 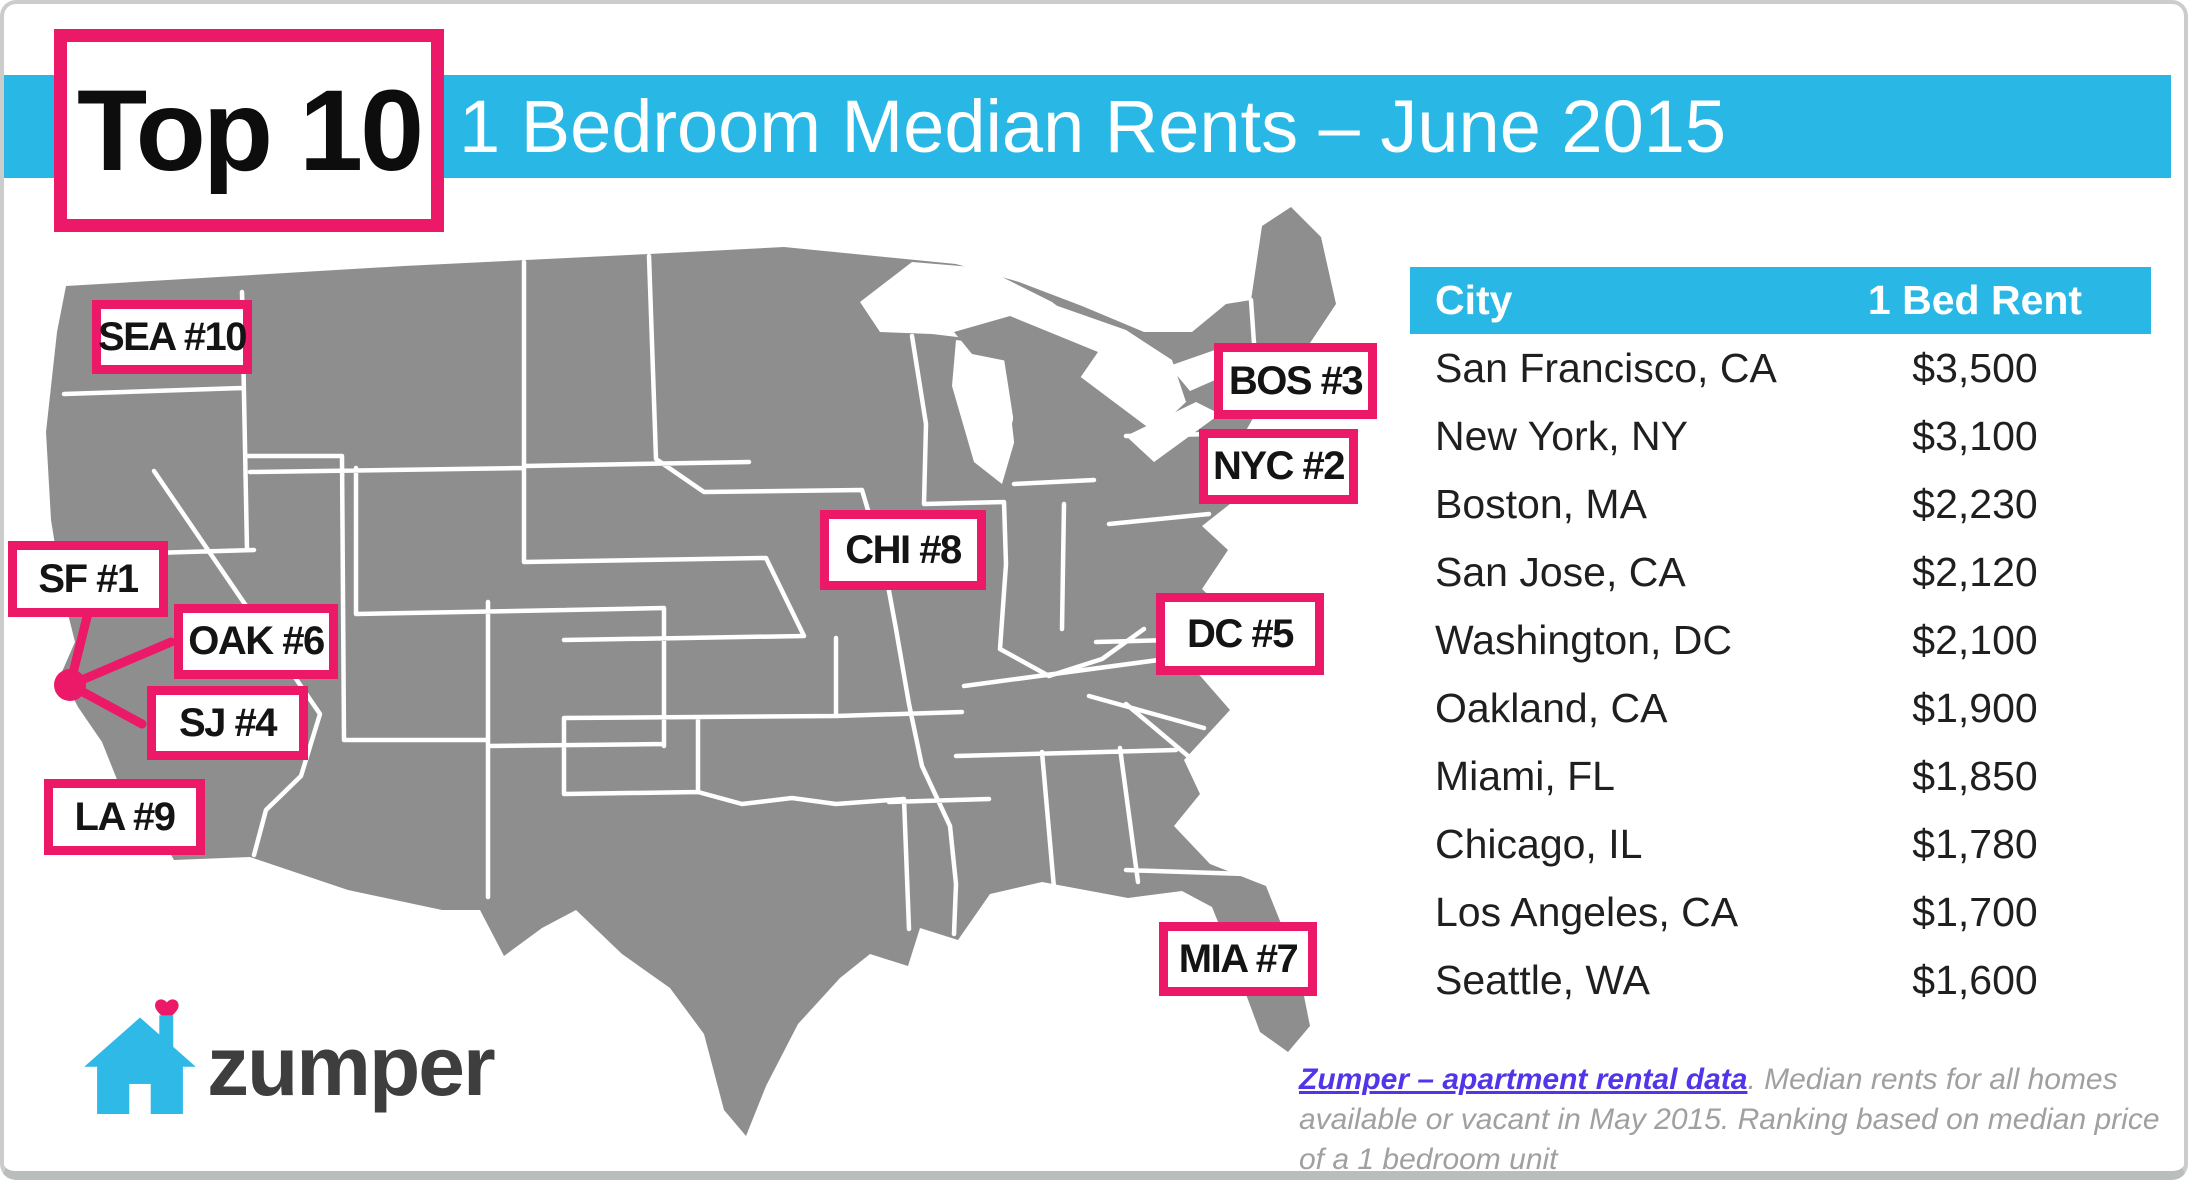 I want to click on city-cell: Seattle, WA, so click(x=1542, y=979).